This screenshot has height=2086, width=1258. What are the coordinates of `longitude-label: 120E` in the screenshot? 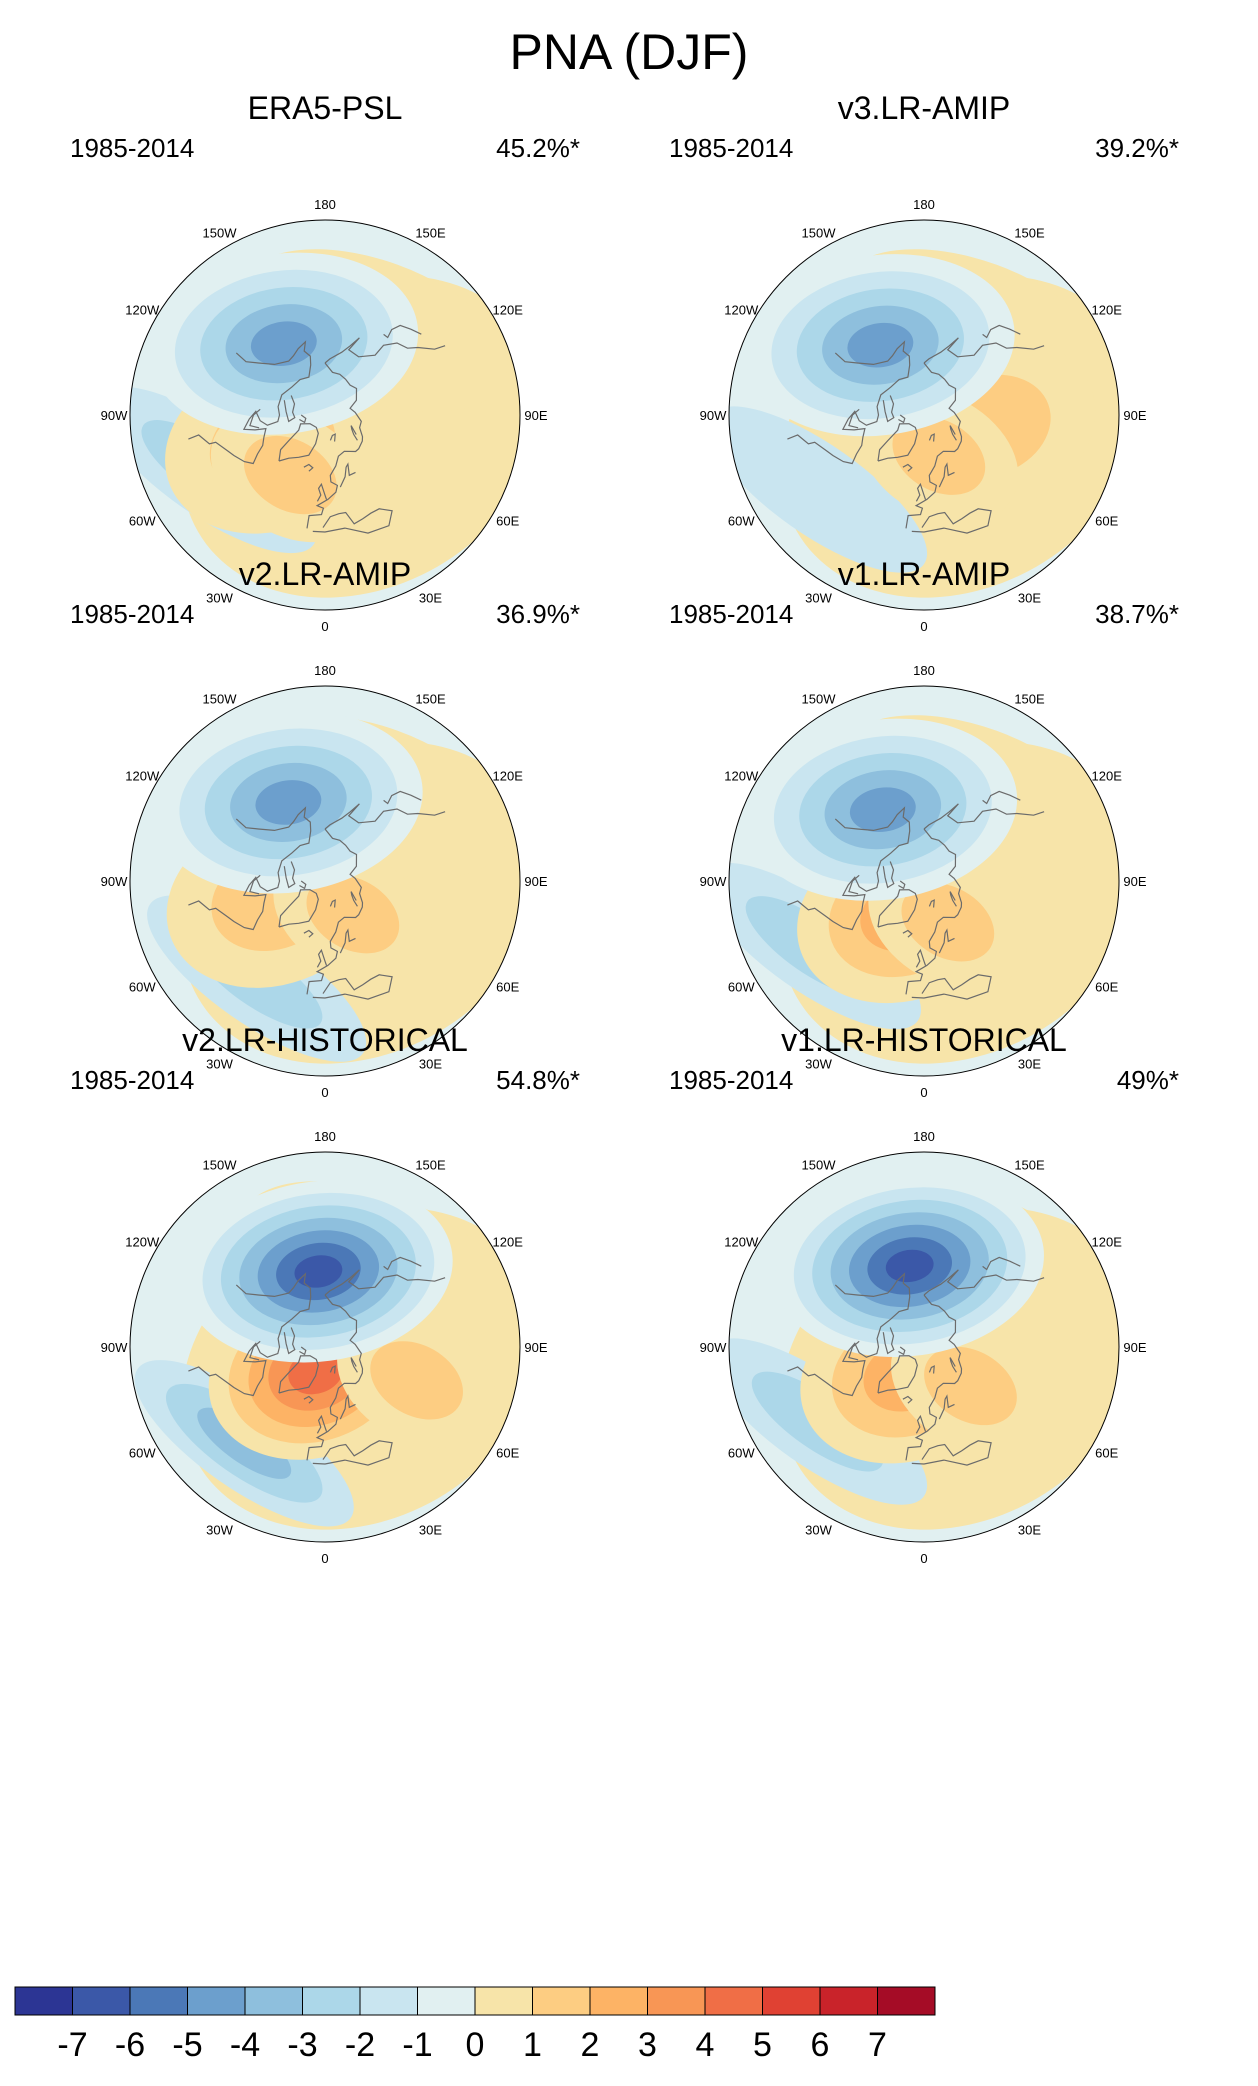 It's located at (508, 776).